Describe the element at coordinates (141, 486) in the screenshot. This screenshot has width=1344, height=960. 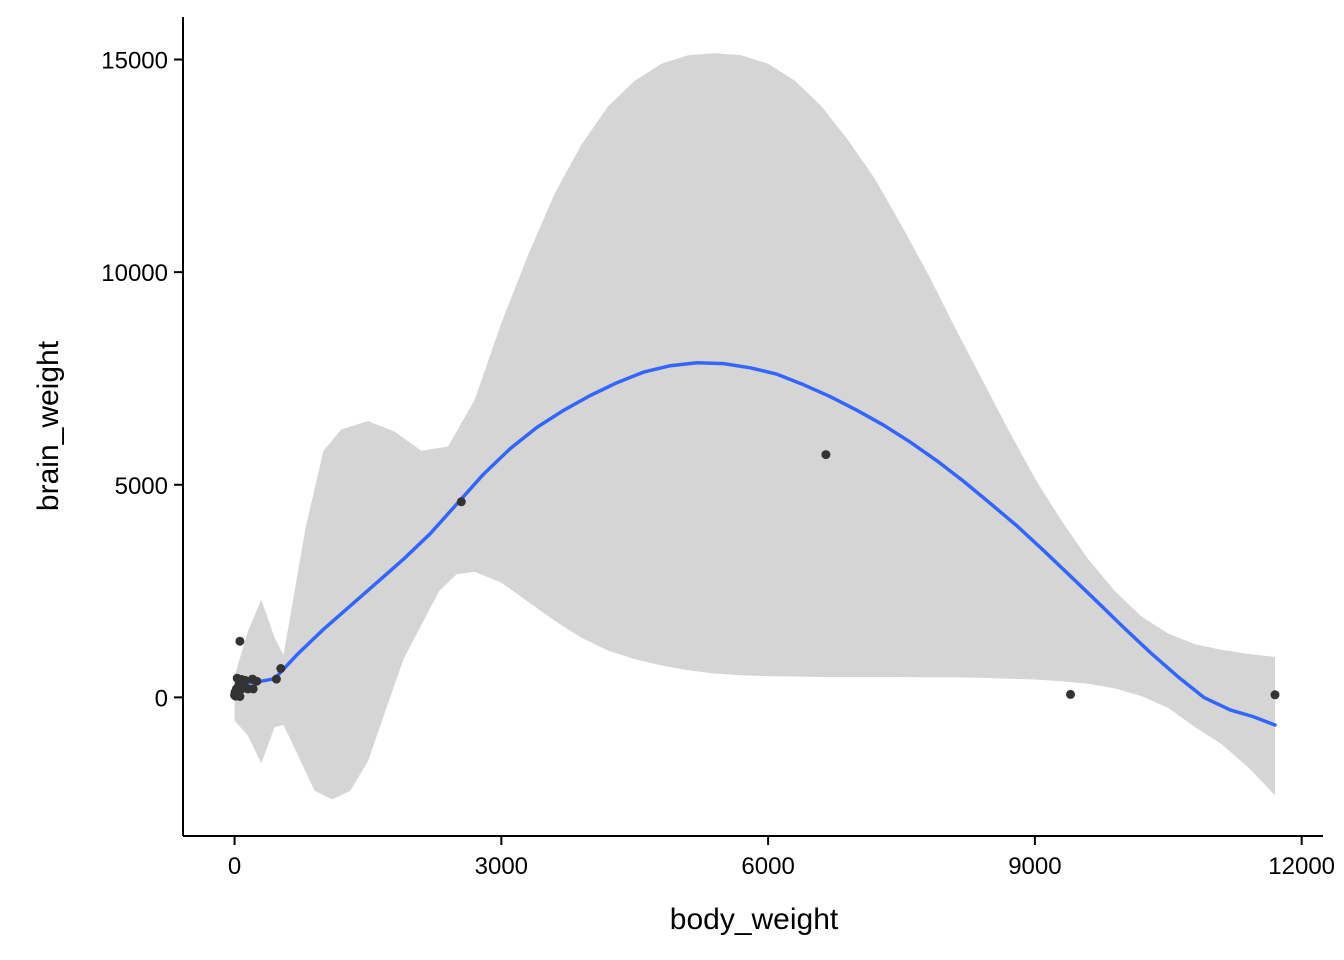
I see `y-tick-label: 5000` at that location.